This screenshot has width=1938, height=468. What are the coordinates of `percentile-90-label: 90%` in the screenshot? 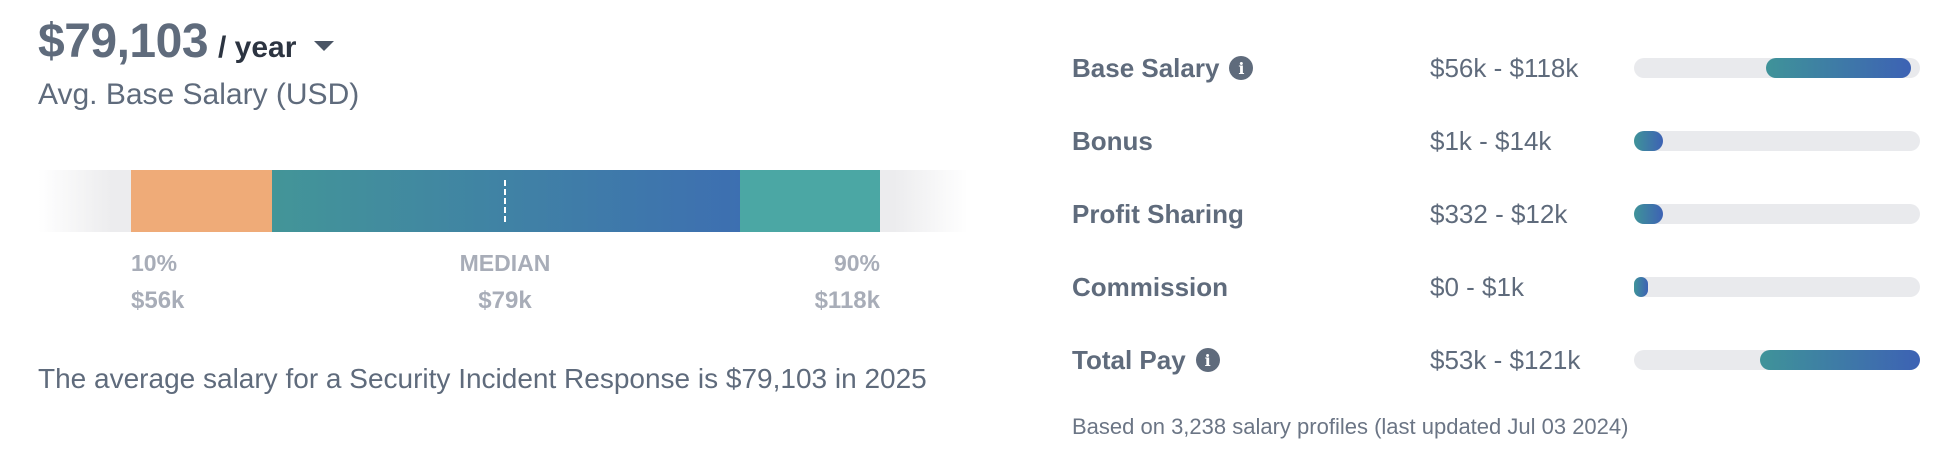 It's located at (856, 263).